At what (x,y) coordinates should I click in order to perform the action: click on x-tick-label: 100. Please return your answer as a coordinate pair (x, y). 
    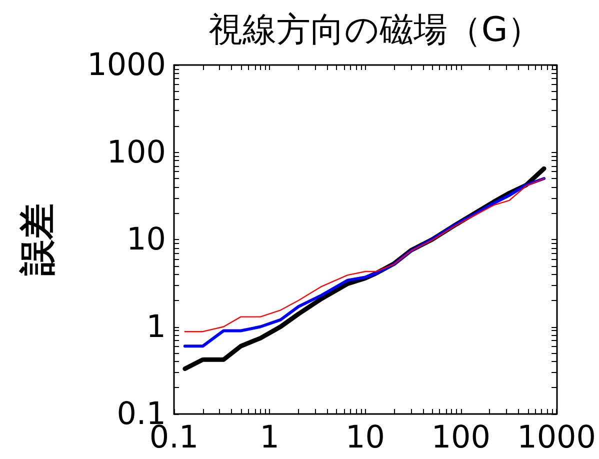
    Looking at the image, I should click on (460, 438).